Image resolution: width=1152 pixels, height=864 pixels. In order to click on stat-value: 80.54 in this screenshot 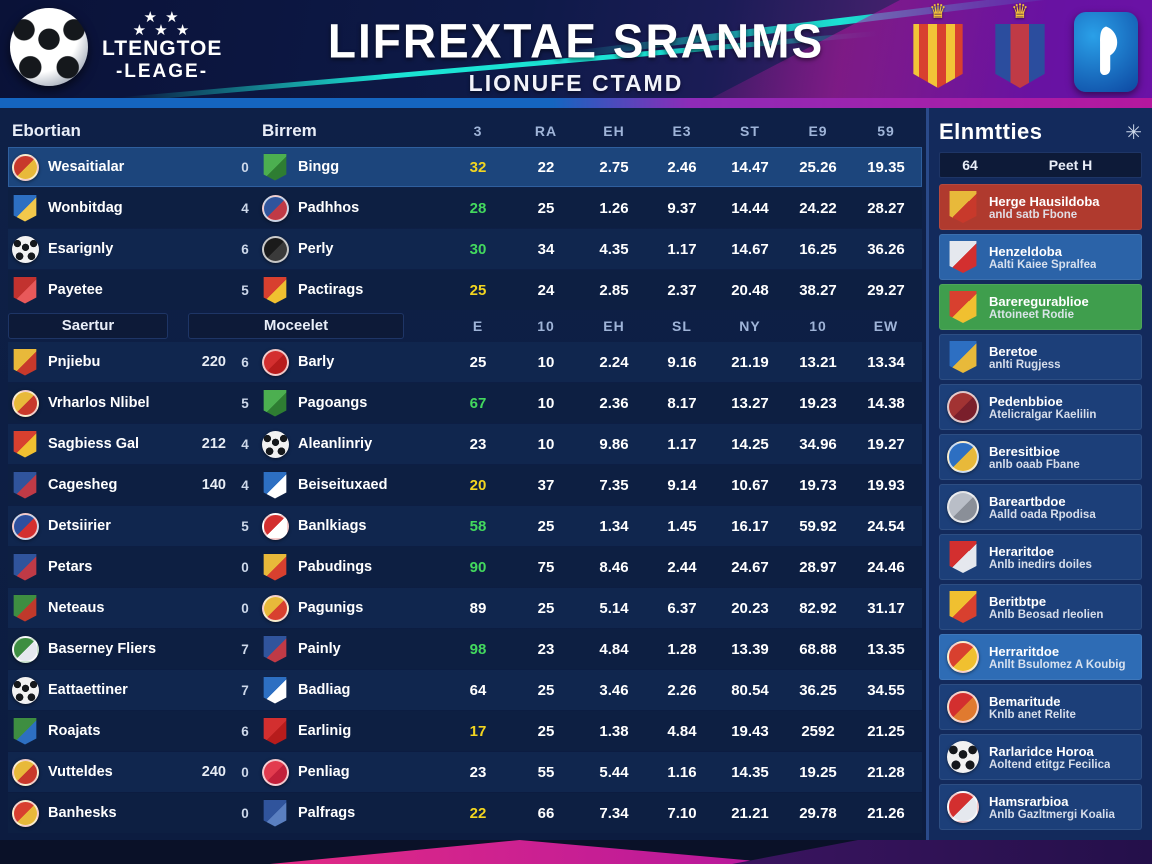, I will do `click(750, 690)`.